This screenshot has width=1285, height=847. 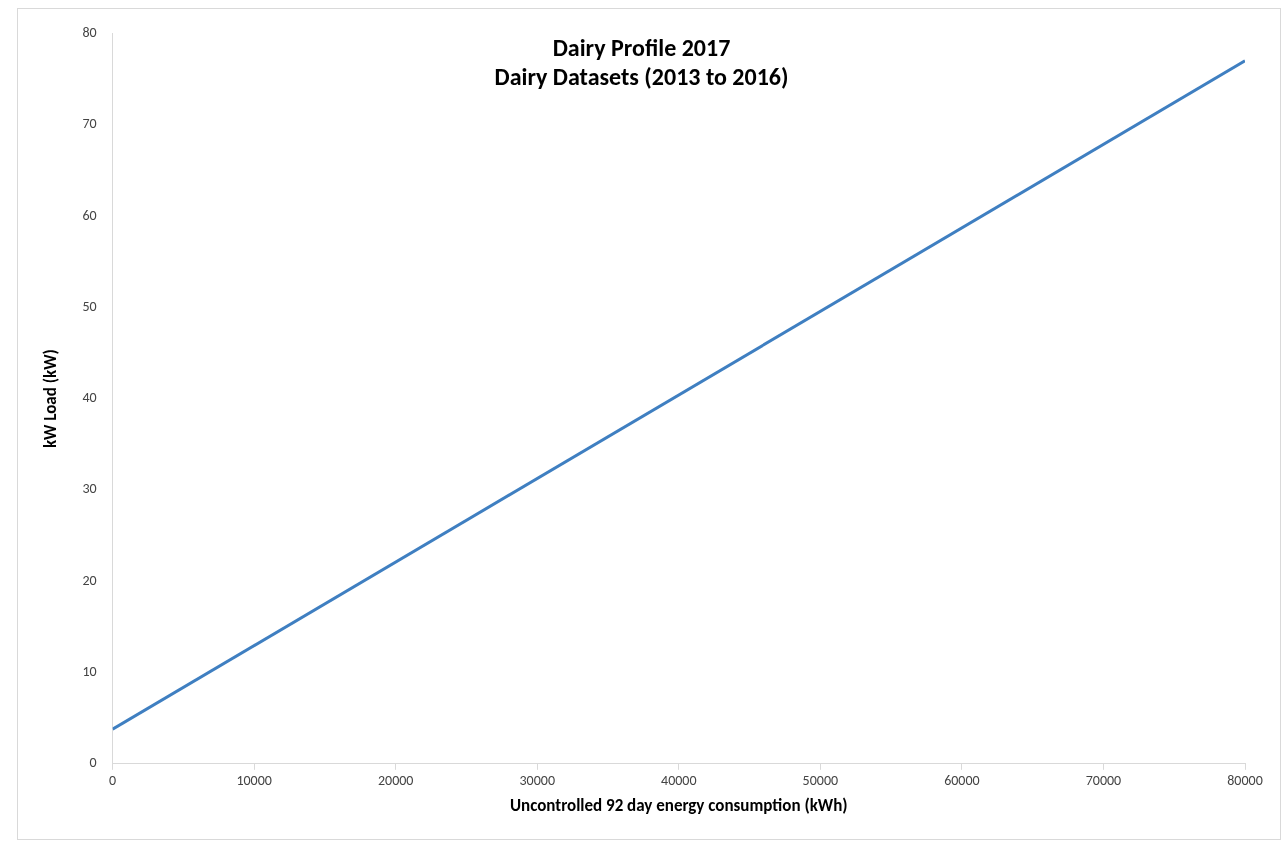 I want to click on x-axis-title: Uncontrolled 92 day energy consumption (kWh), so click(x=678, y=806).